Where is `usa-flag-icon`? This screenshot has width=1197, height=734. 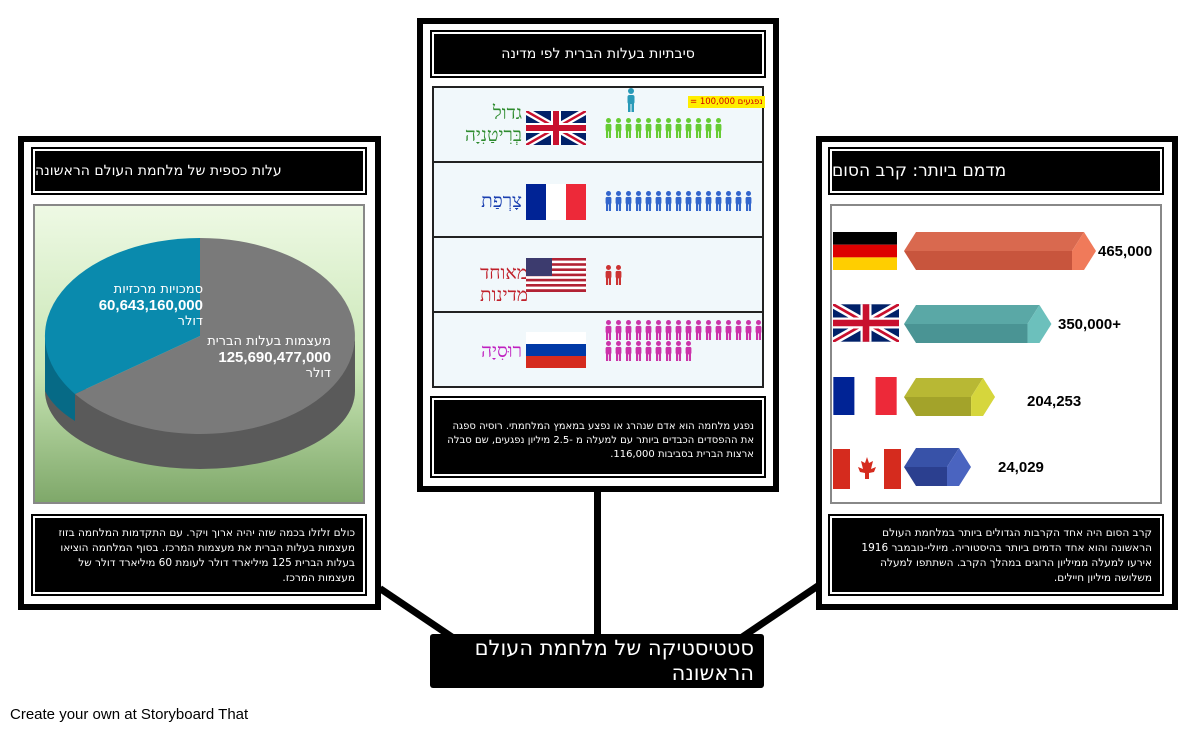
usa-flag-icon is located at coordinates (556, 275).